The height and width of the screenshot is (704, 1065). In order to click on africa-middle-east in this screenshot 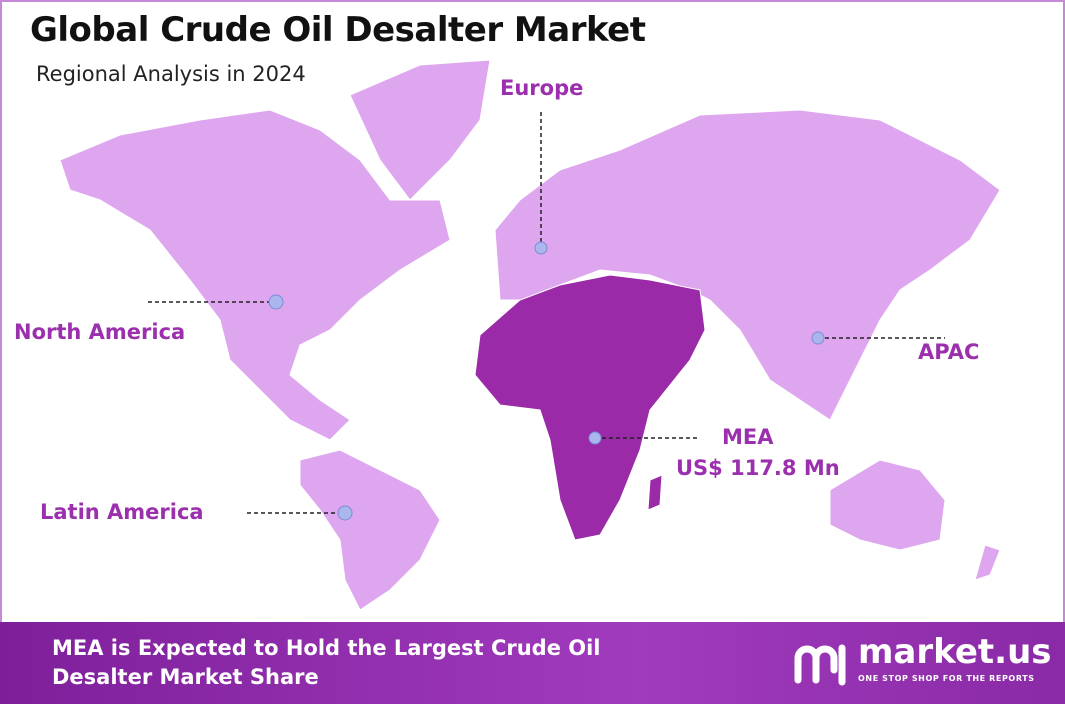, I will do `click(590, 407)`.